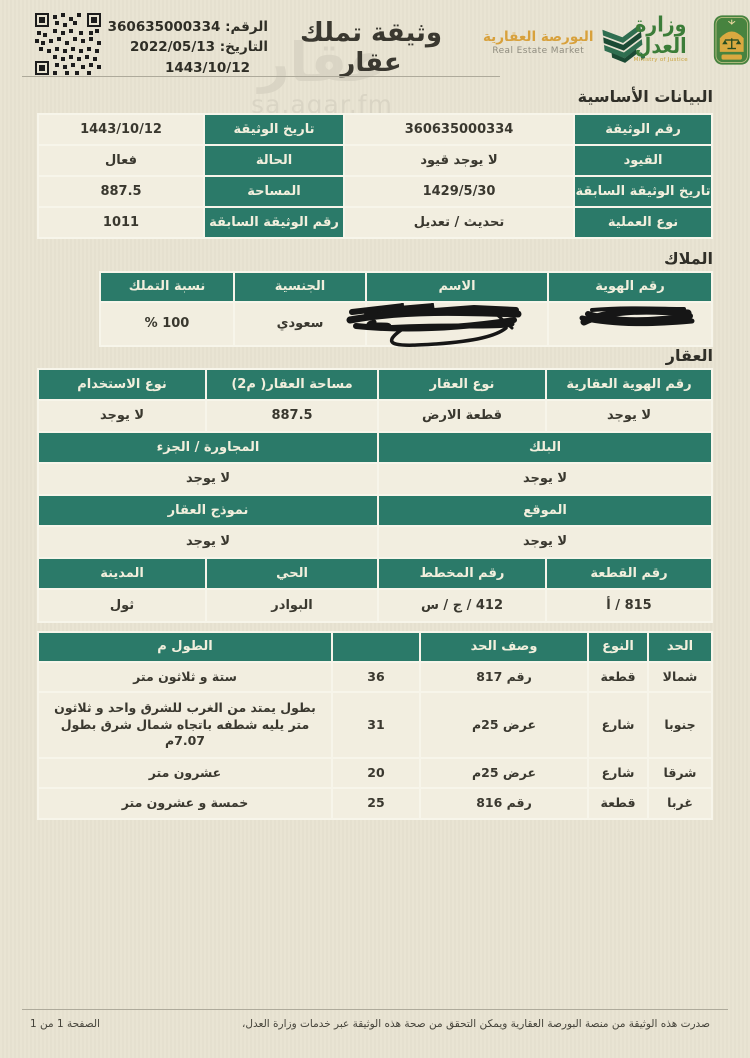  I want to click on column-header: المساحة, so click(274, 191).